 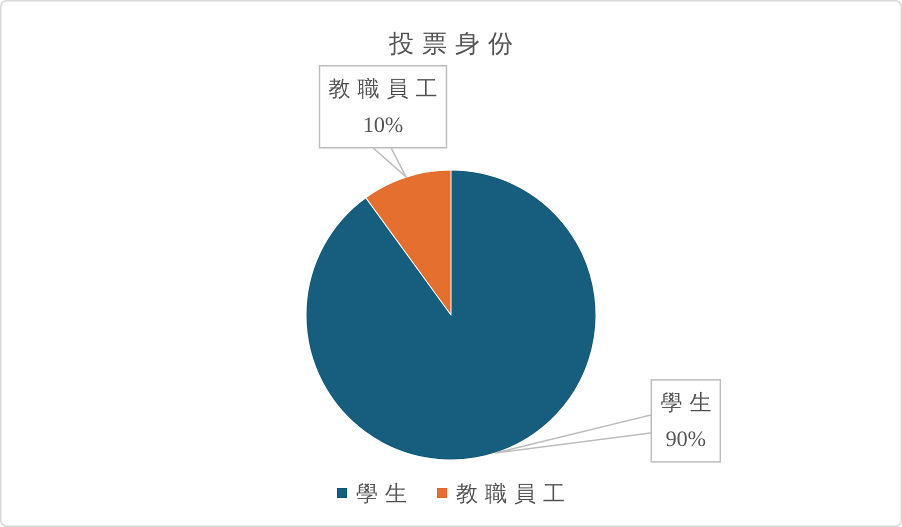 I want to click on title: 投票身份, so click(x=451, y=44).